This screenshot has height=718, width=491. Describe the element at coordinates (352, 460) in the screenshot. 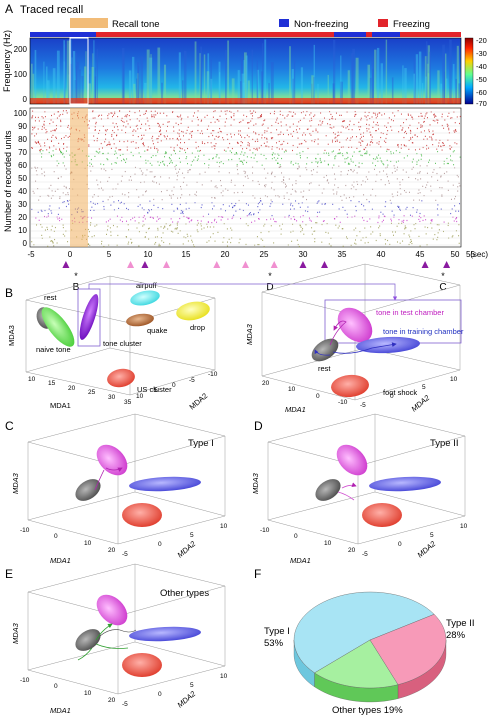

I see `pink-cluster` at that location.